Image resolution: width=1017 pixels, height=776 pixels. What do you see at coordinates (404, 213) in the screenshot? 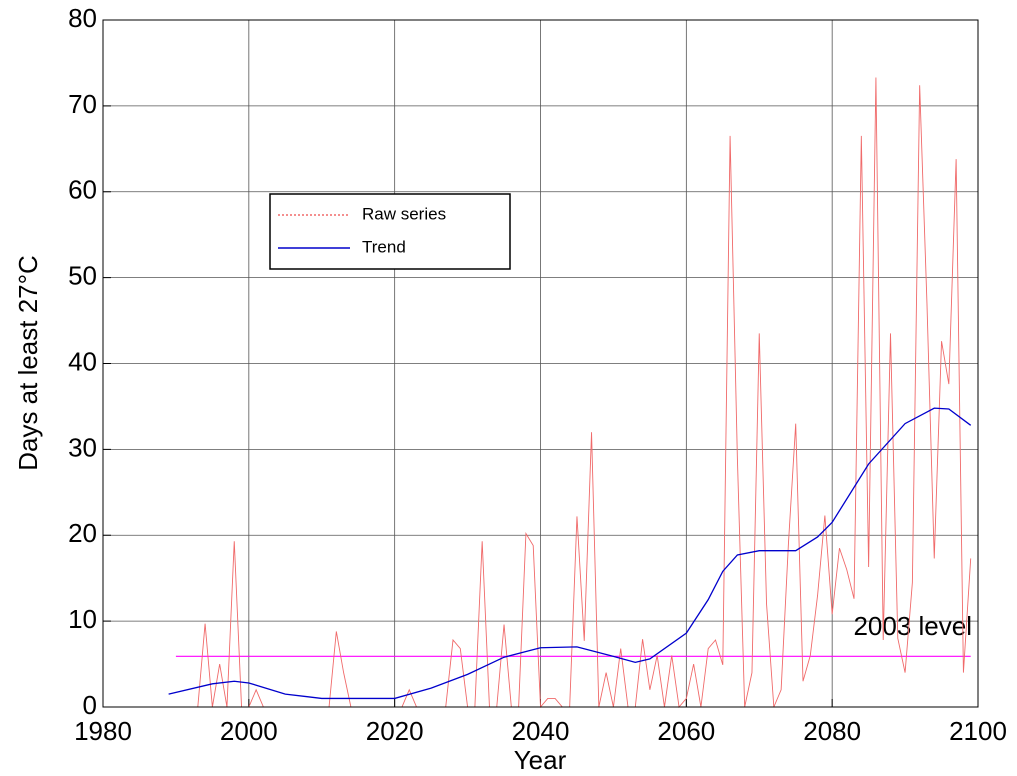
I see `legend-label: Raw series` at bounding box center [404, 213].